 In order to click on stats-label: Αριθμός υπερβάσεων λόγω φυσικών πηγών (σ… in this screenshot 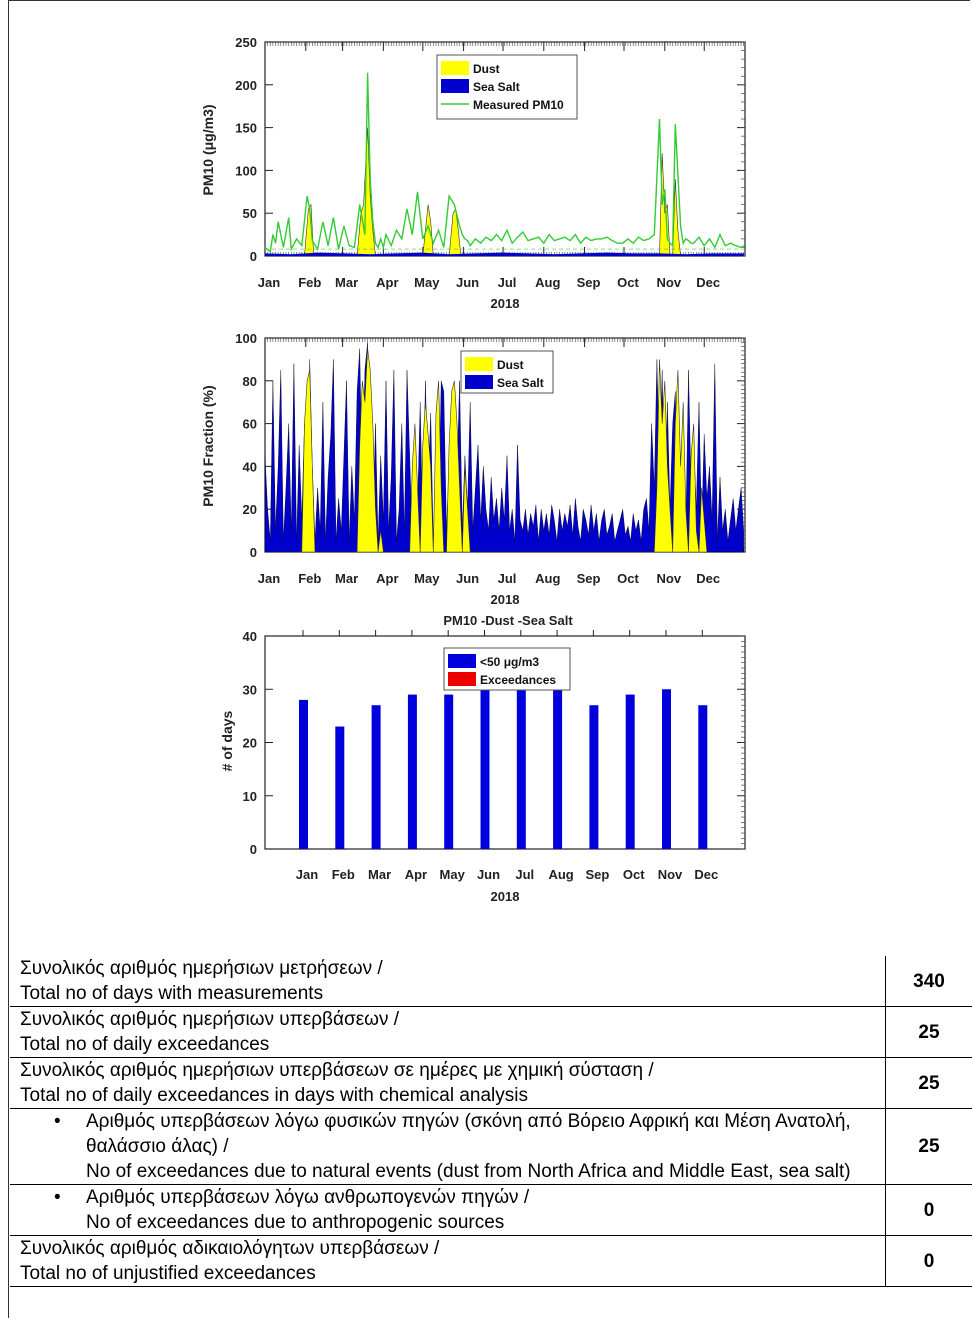, I will do `click(448, 1146)`.